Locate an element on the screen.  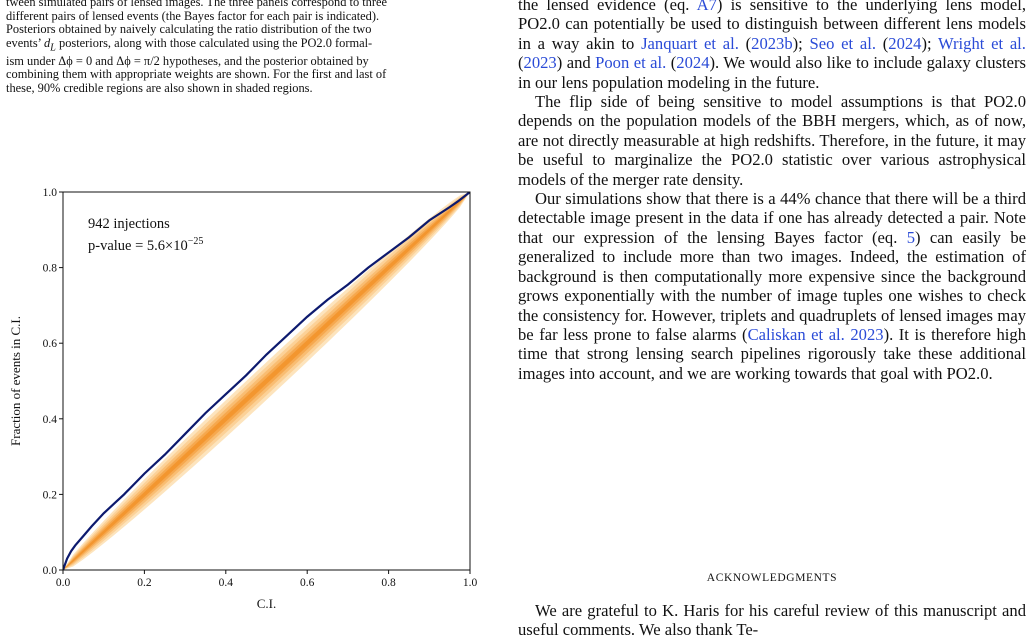
x-tick-label: 0.8 is located at coordinates (388, 583).